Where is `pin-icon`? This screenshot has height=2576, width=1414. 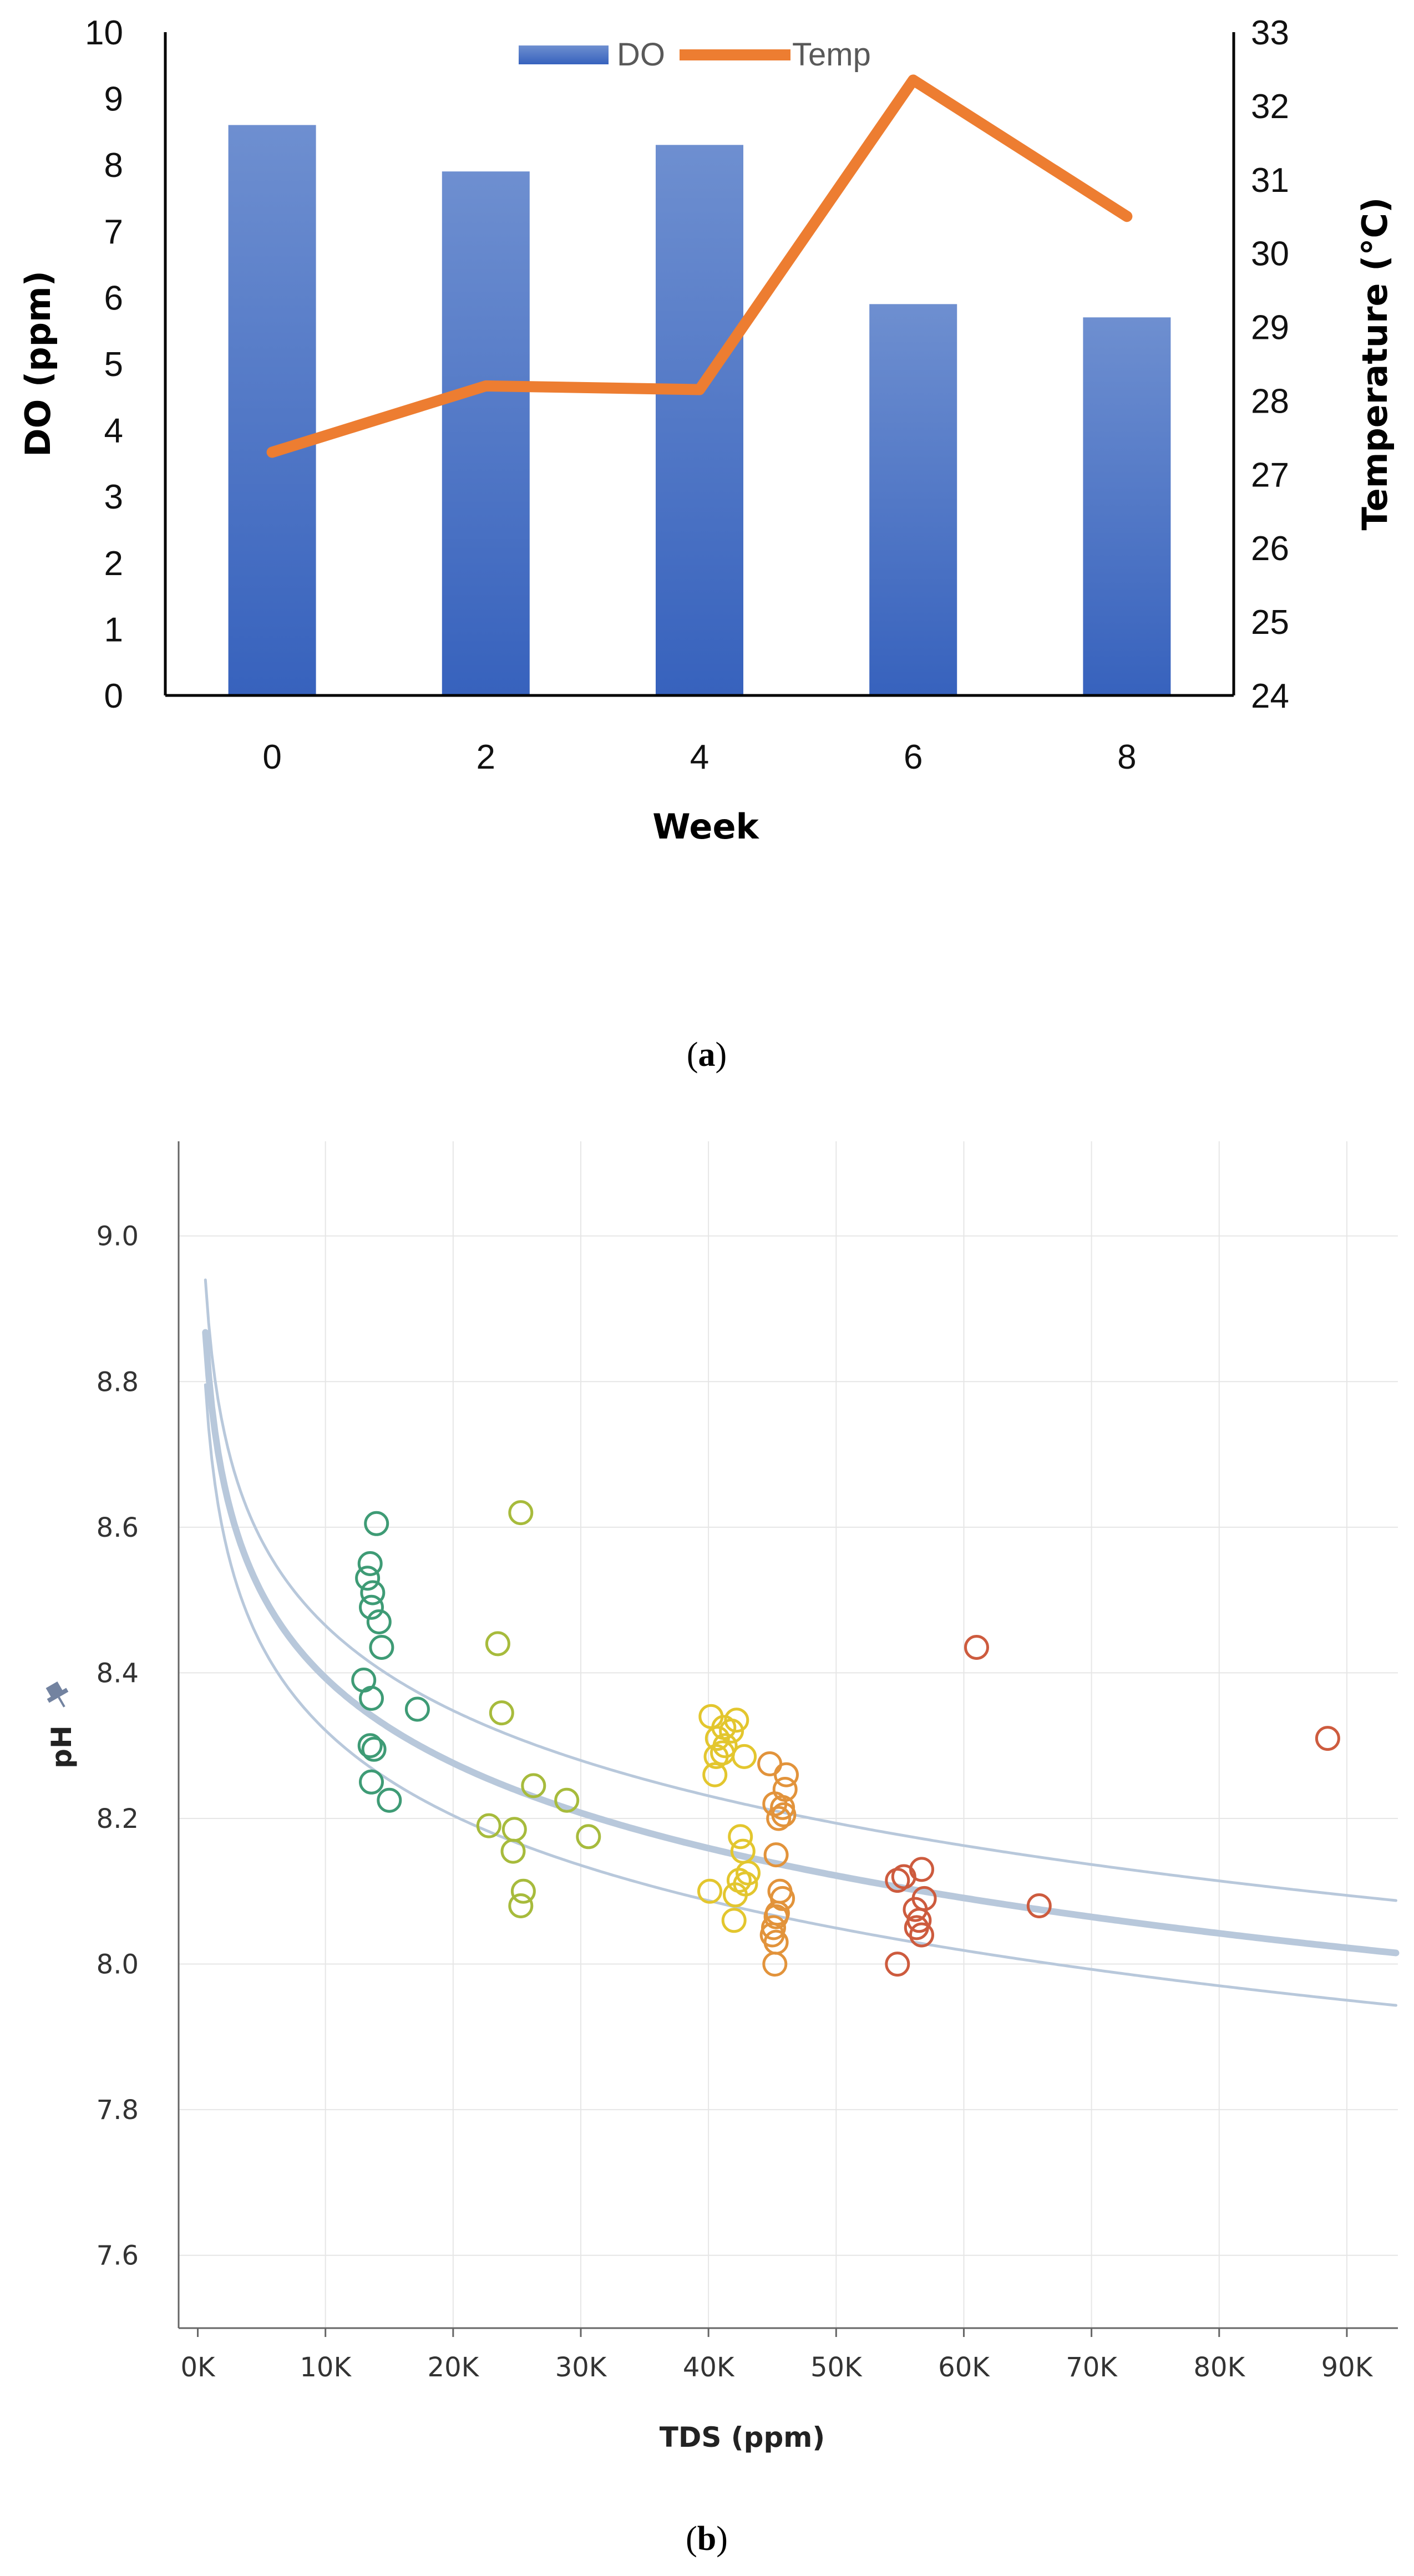
pin-icon is located at coordinates (58, 1696).